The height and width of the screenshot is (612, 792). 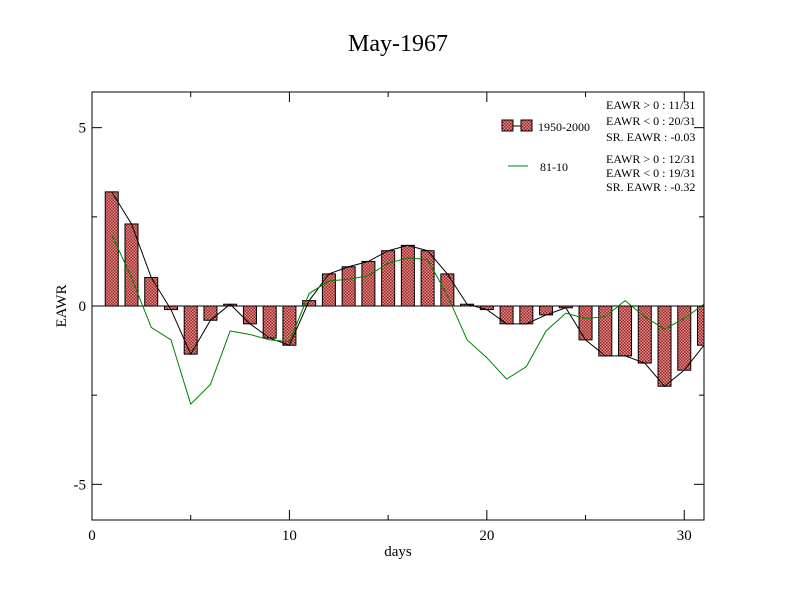 What do you see at coordinates (650, 137) in the screenshot?
I see `legend-stat: SR. EAWR : -0.03` at bounding box center [650, 137].